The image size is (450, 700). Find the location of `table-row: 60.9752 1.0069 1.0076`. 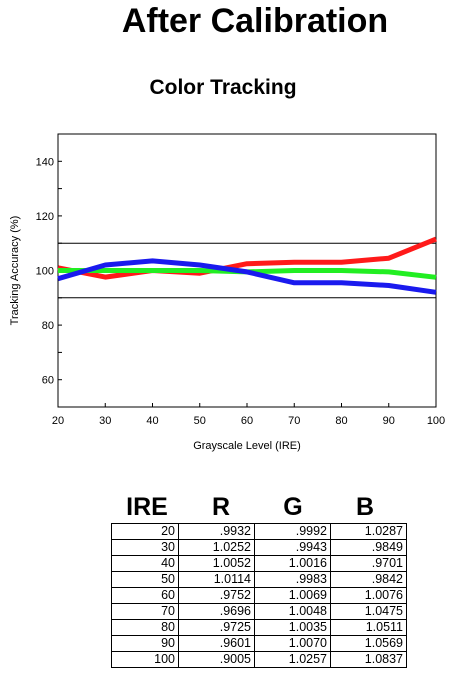

table-row: 60.9752 1.0069 1.0076 is located at coordinates (259, 595).